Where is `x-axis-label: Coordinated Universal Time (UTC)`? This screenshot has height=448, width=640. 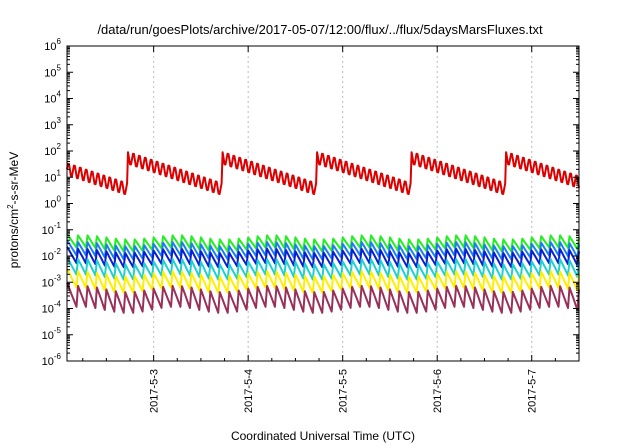
x-axis-label: Coordinated Universal Time (UTC) is located at coordinates (323, 436).